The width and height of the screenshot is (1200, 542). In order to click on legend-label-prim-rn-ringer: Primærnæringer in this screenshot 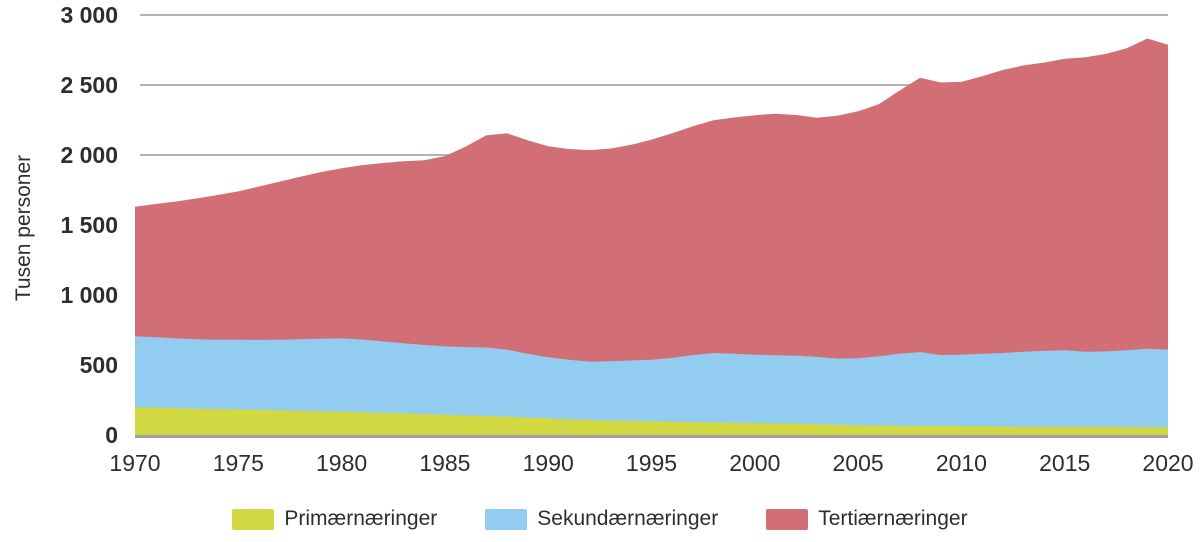, I will do `click(361, 518)`.